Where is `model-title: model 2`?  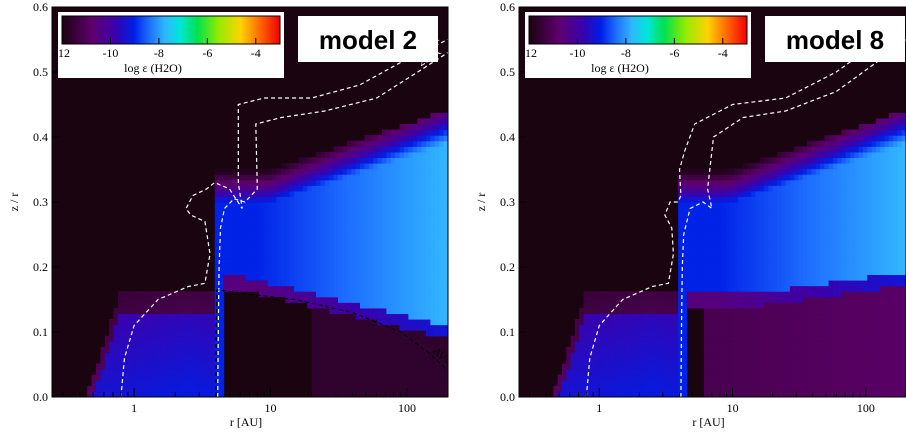 model-title: model 2 is located at coordinates (368, 40).